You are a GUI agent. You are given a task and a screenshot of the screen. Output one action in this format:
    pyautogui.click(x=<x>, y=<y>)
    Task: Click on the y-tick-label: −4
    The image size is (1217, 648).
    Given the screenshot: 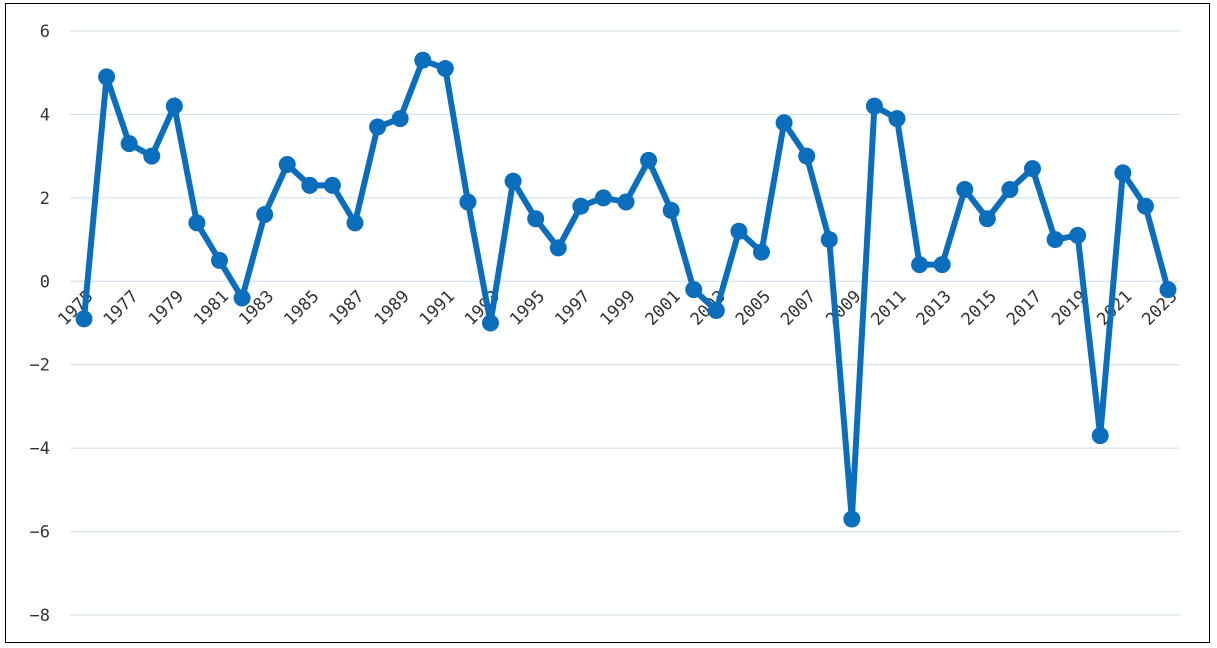 What is the action you would take?
    pyautogui.click(x=40, y=449)
    